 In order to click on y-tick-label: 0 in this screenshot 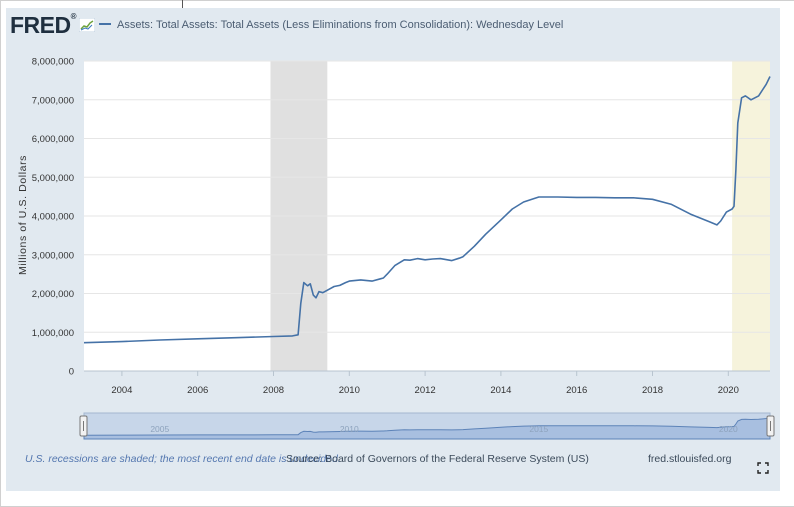, I will do `click(71, 372)`.